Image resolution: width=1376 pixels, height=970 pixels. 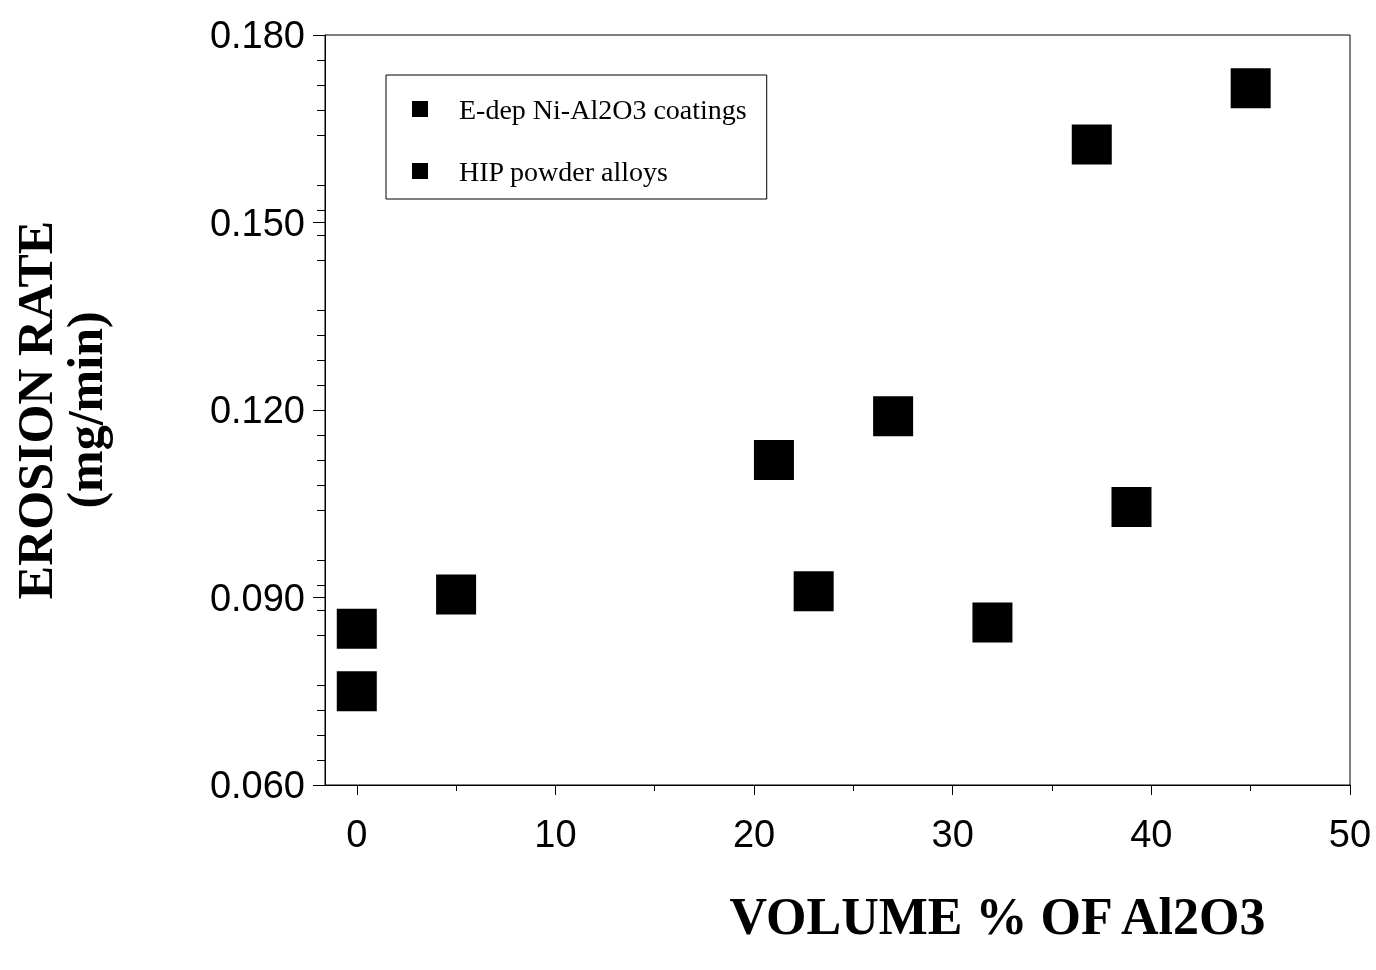 I want to click on y-tick-label: 0.180, so click(x=257, y=35).